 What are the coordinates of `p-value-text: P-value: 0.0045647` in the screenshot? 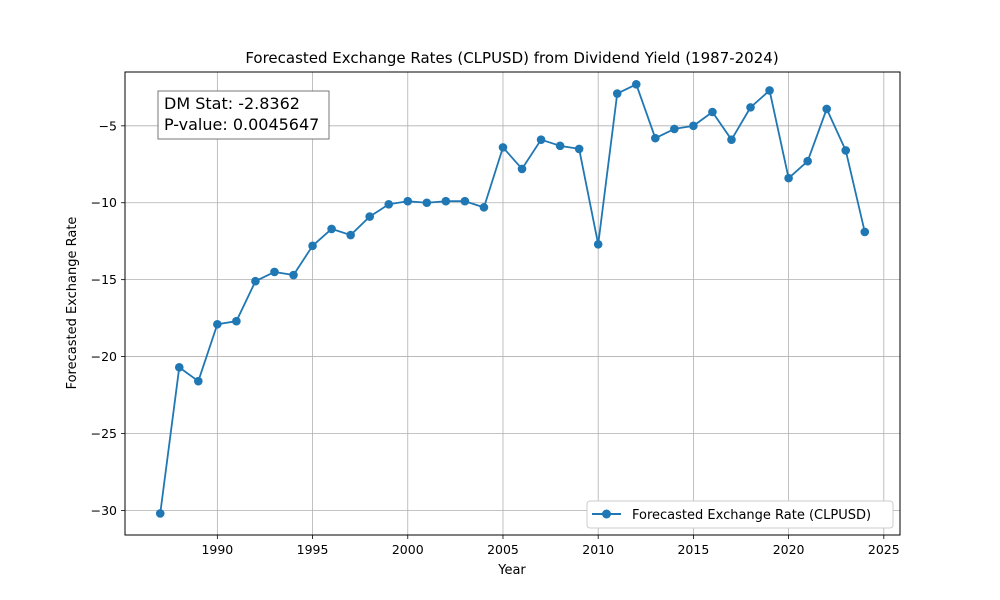 It's located at (241, 124).